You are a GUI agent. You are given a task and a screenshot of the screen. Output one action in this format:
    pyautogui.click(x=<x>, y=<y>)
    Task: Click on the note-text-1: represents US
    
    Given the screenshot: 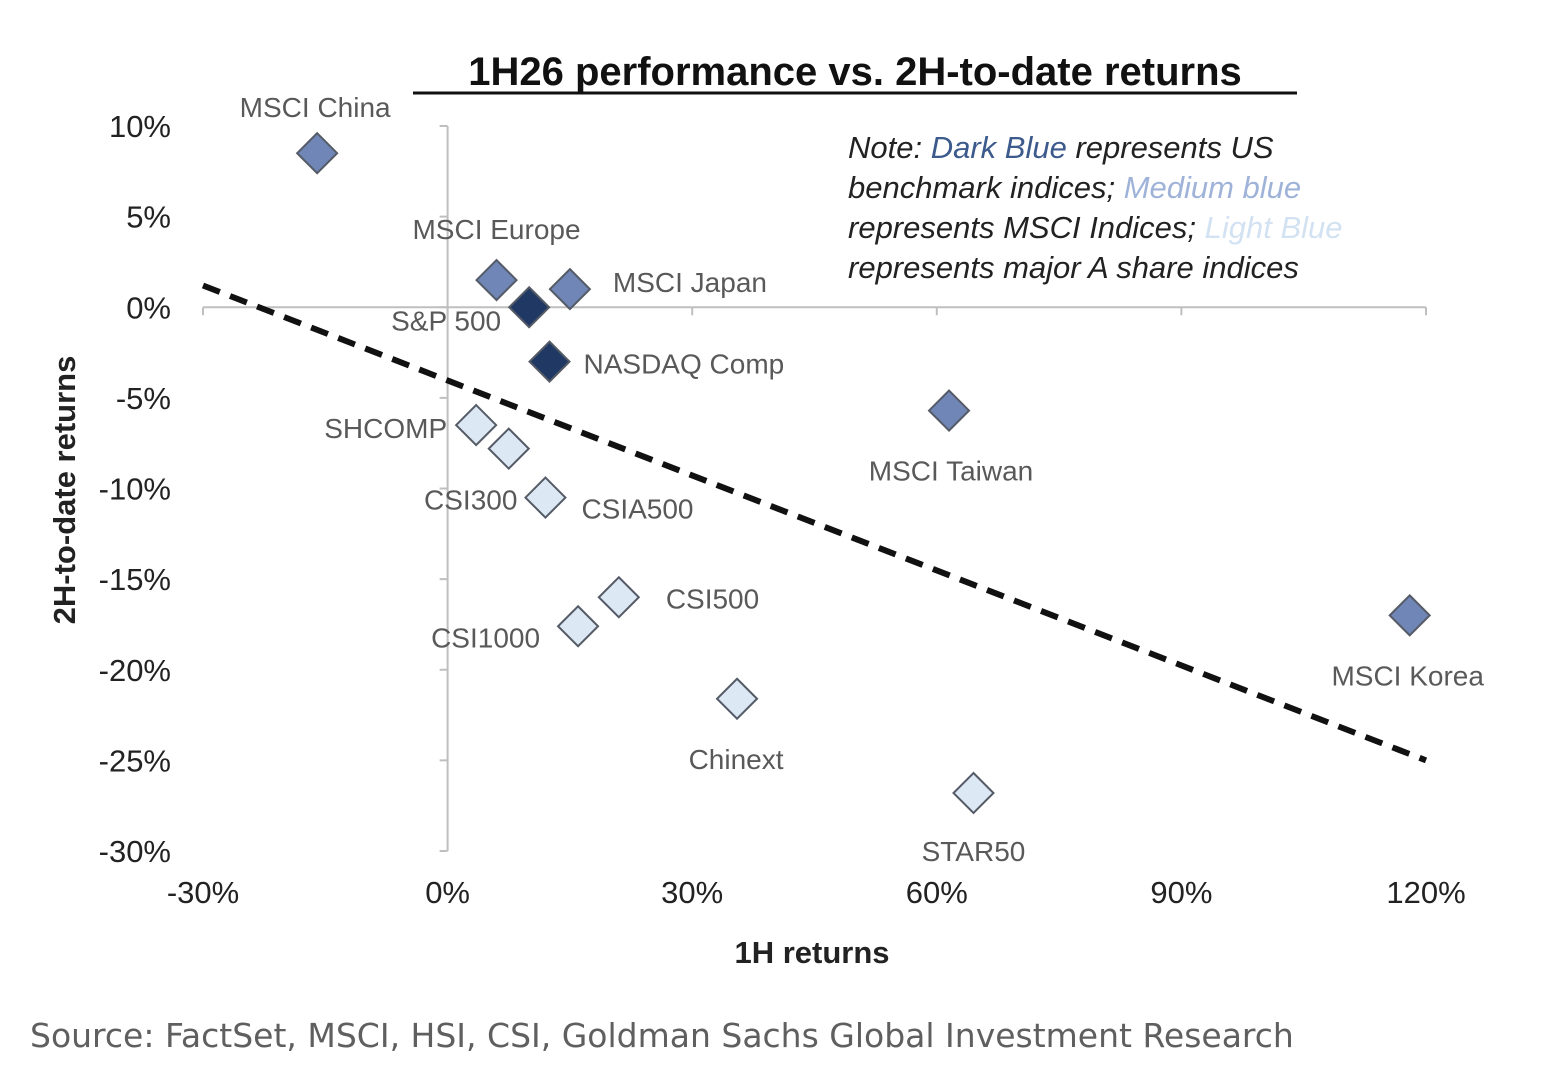 What is the action you would take?
    pyautogui.click(x=1170, y=147)
    